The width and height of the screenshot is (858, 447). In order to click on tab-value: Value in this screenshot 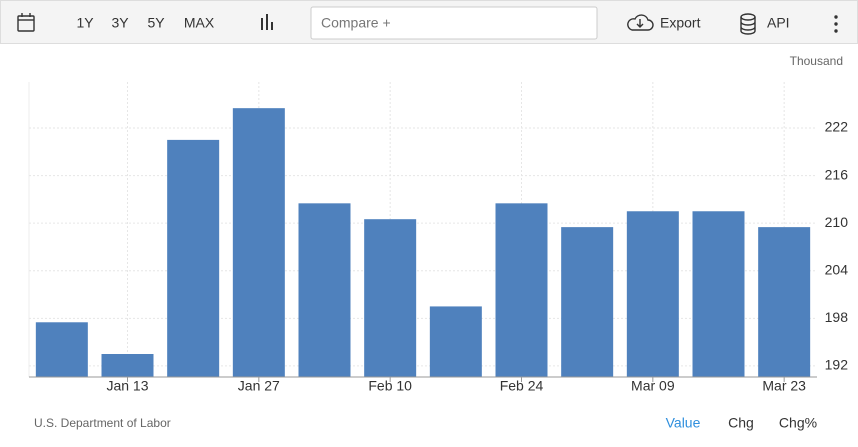, I will do `click(683, 423)`.